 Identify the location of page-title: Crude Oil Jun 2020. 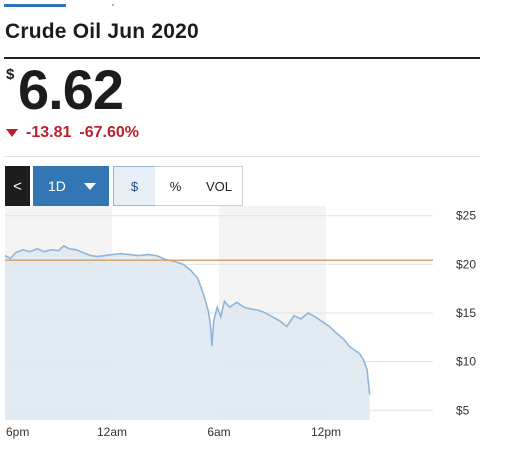
(102, 31).